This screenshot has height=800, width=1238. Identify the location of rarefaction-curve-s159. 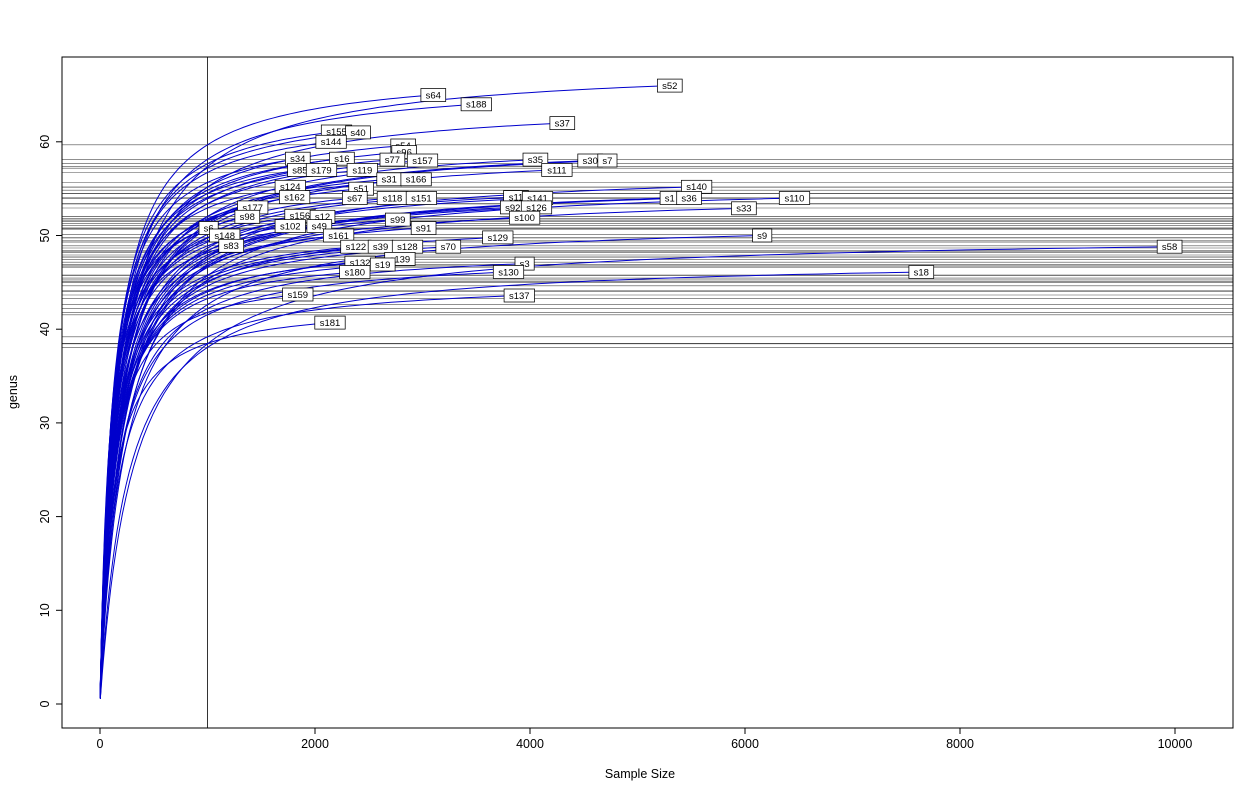
(198, 496).